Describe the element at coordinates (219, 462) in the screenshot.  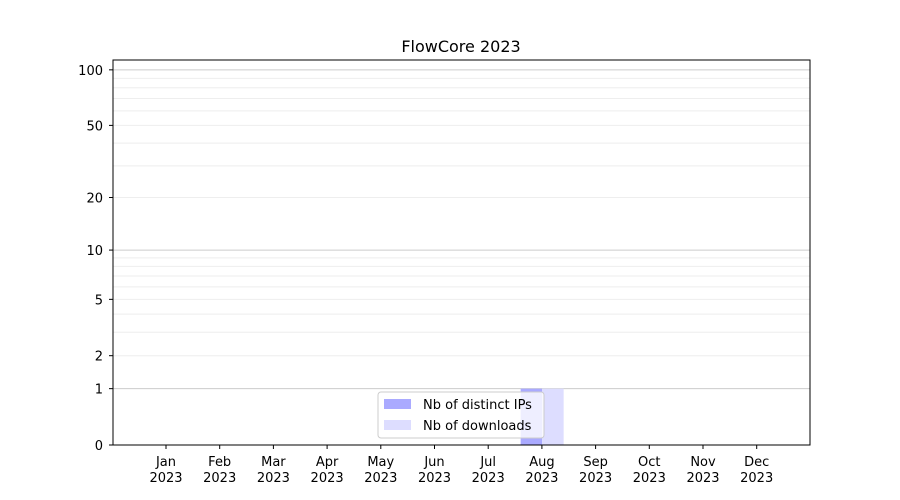
I see `x-tick-label: Feb` at that location.